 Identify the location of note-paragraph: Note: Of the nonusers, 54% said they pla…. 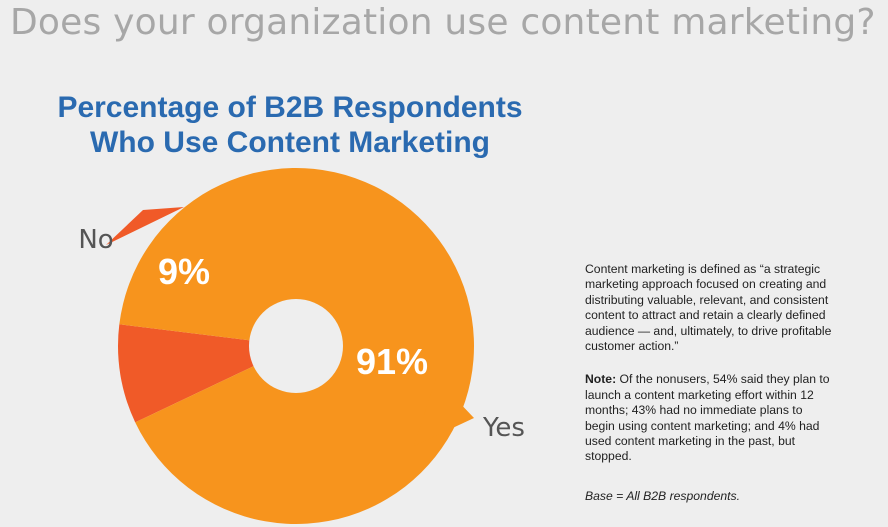
(710, 418).